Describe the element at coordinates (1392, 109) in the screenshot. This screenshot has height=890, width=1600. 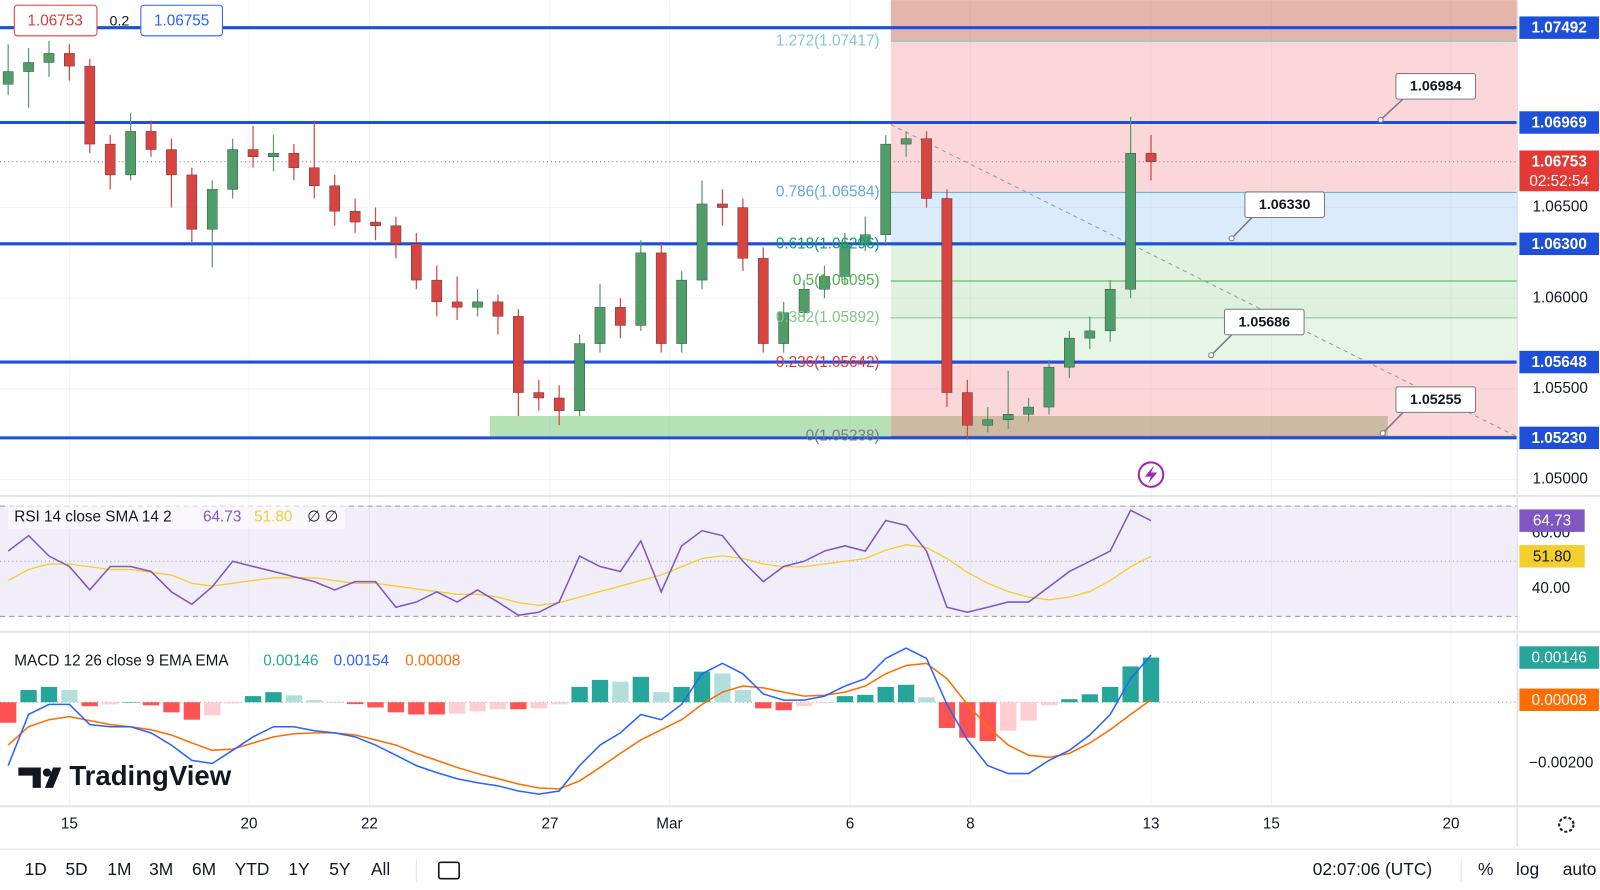
I see `callout-pointer` at that location.